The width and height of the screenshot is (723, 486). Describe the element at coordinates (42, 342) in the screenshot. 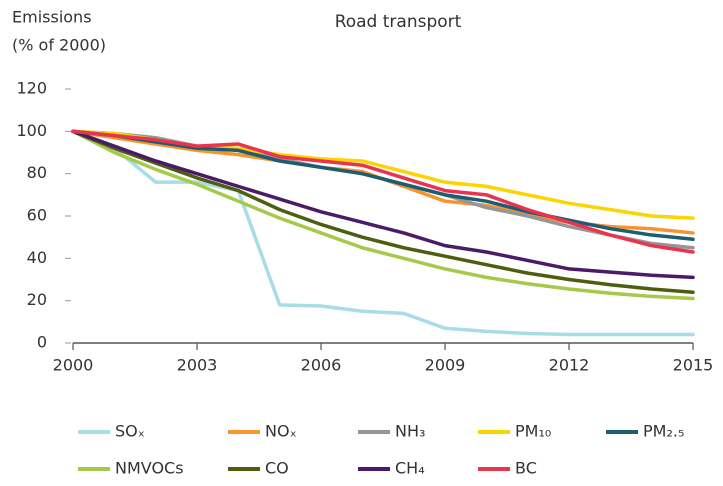

I see `y-tick-label: 0` at that location.